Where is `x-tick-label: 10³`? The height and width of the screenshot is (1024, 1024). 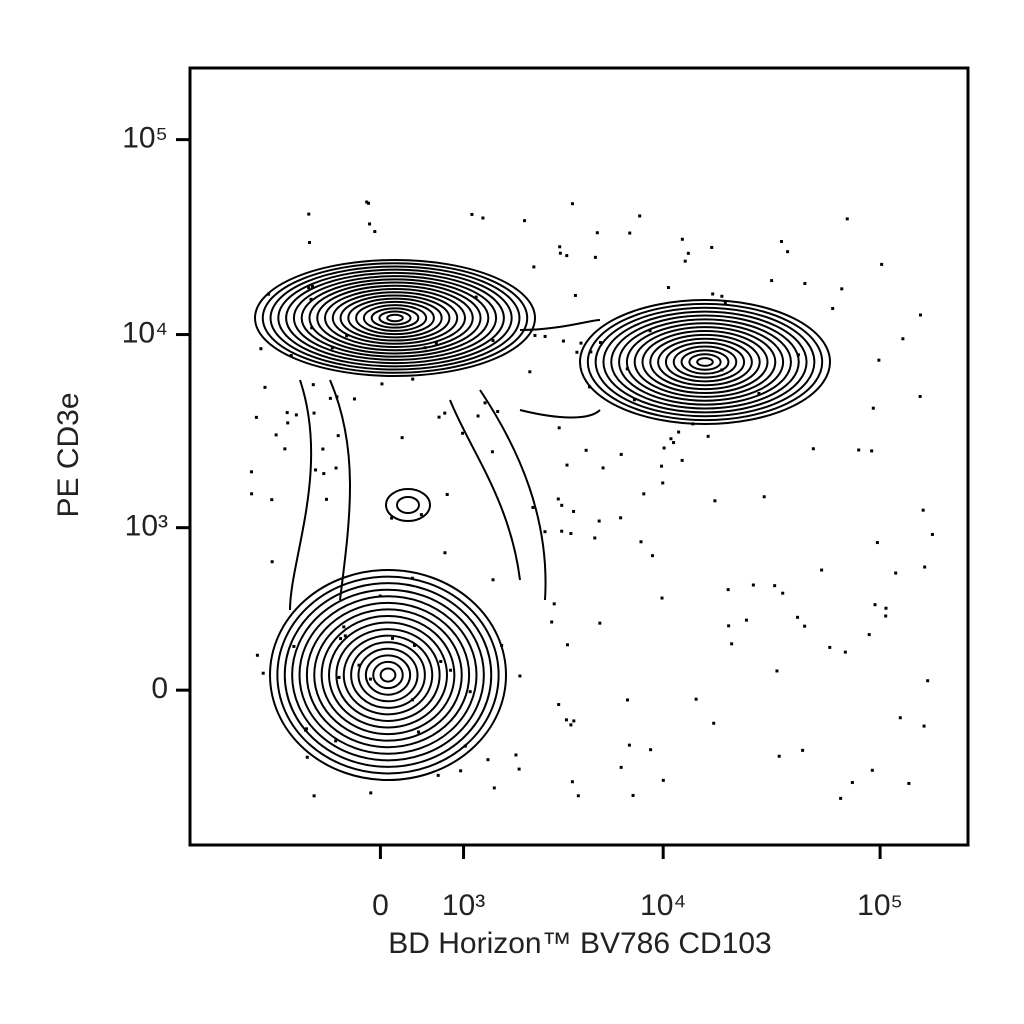
x-tick-label: 10³ is located at coordinates (463, 905).